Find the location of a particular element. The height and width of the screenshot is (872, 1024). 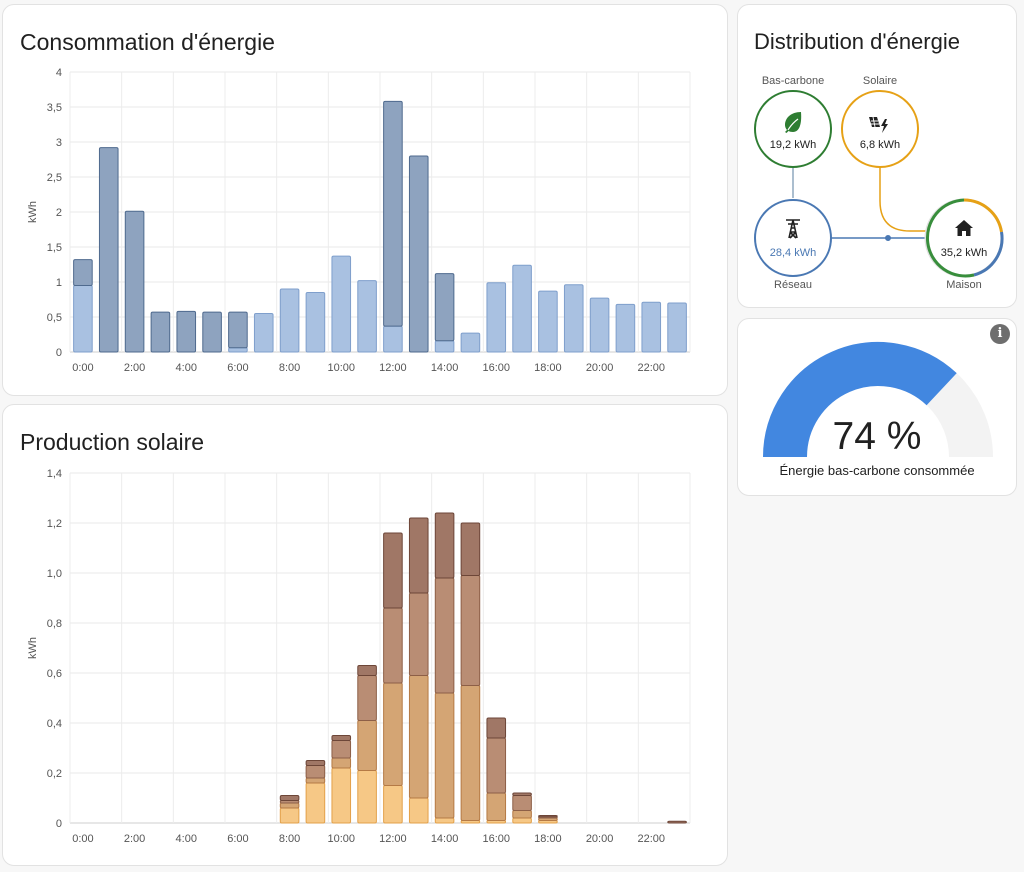

solar-bar-1400-s2 is located at coordinates (444, 635).